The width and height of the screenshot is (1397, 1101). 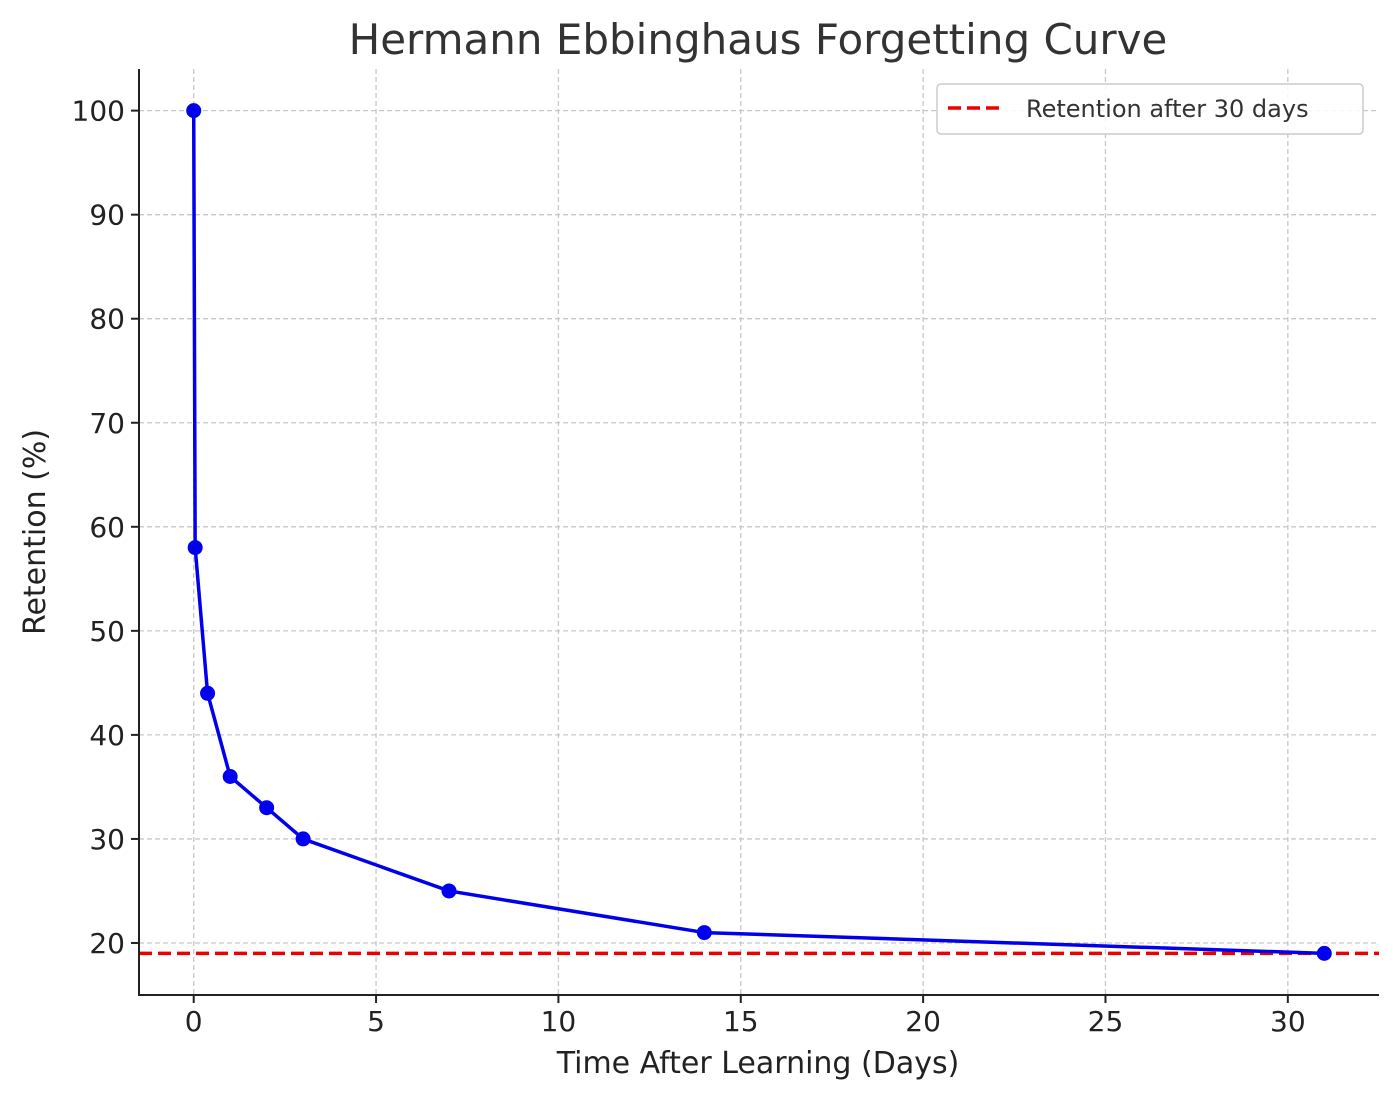 What do you see at coordinates (107, 735) in the screenshot?
I see `y-tick-label: 40` at bounding box center [107, 735].